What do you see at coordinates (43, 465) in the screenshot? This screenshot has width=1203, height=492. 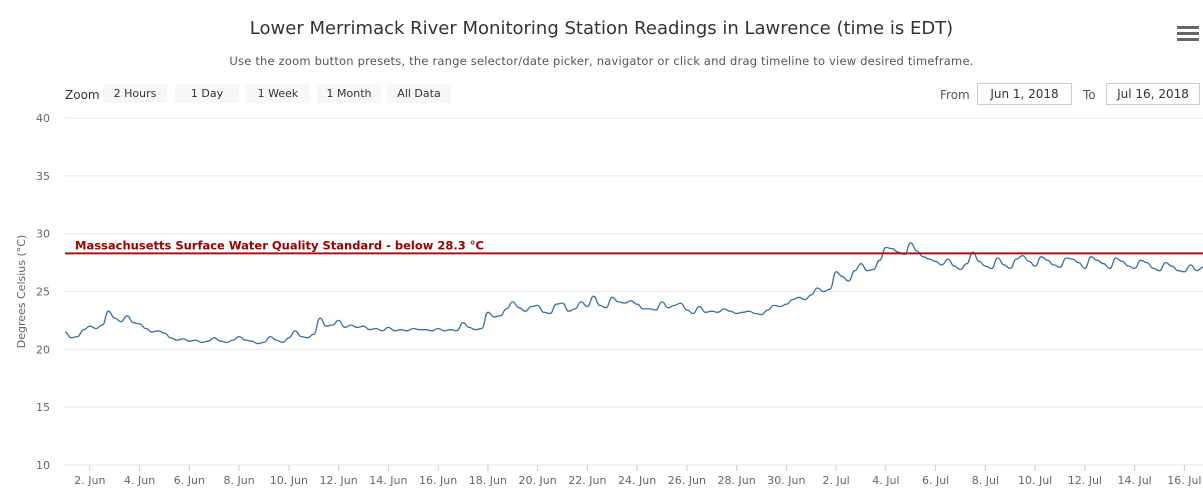 I see `y-tick-label: 10` at bounding box center [43, 465].